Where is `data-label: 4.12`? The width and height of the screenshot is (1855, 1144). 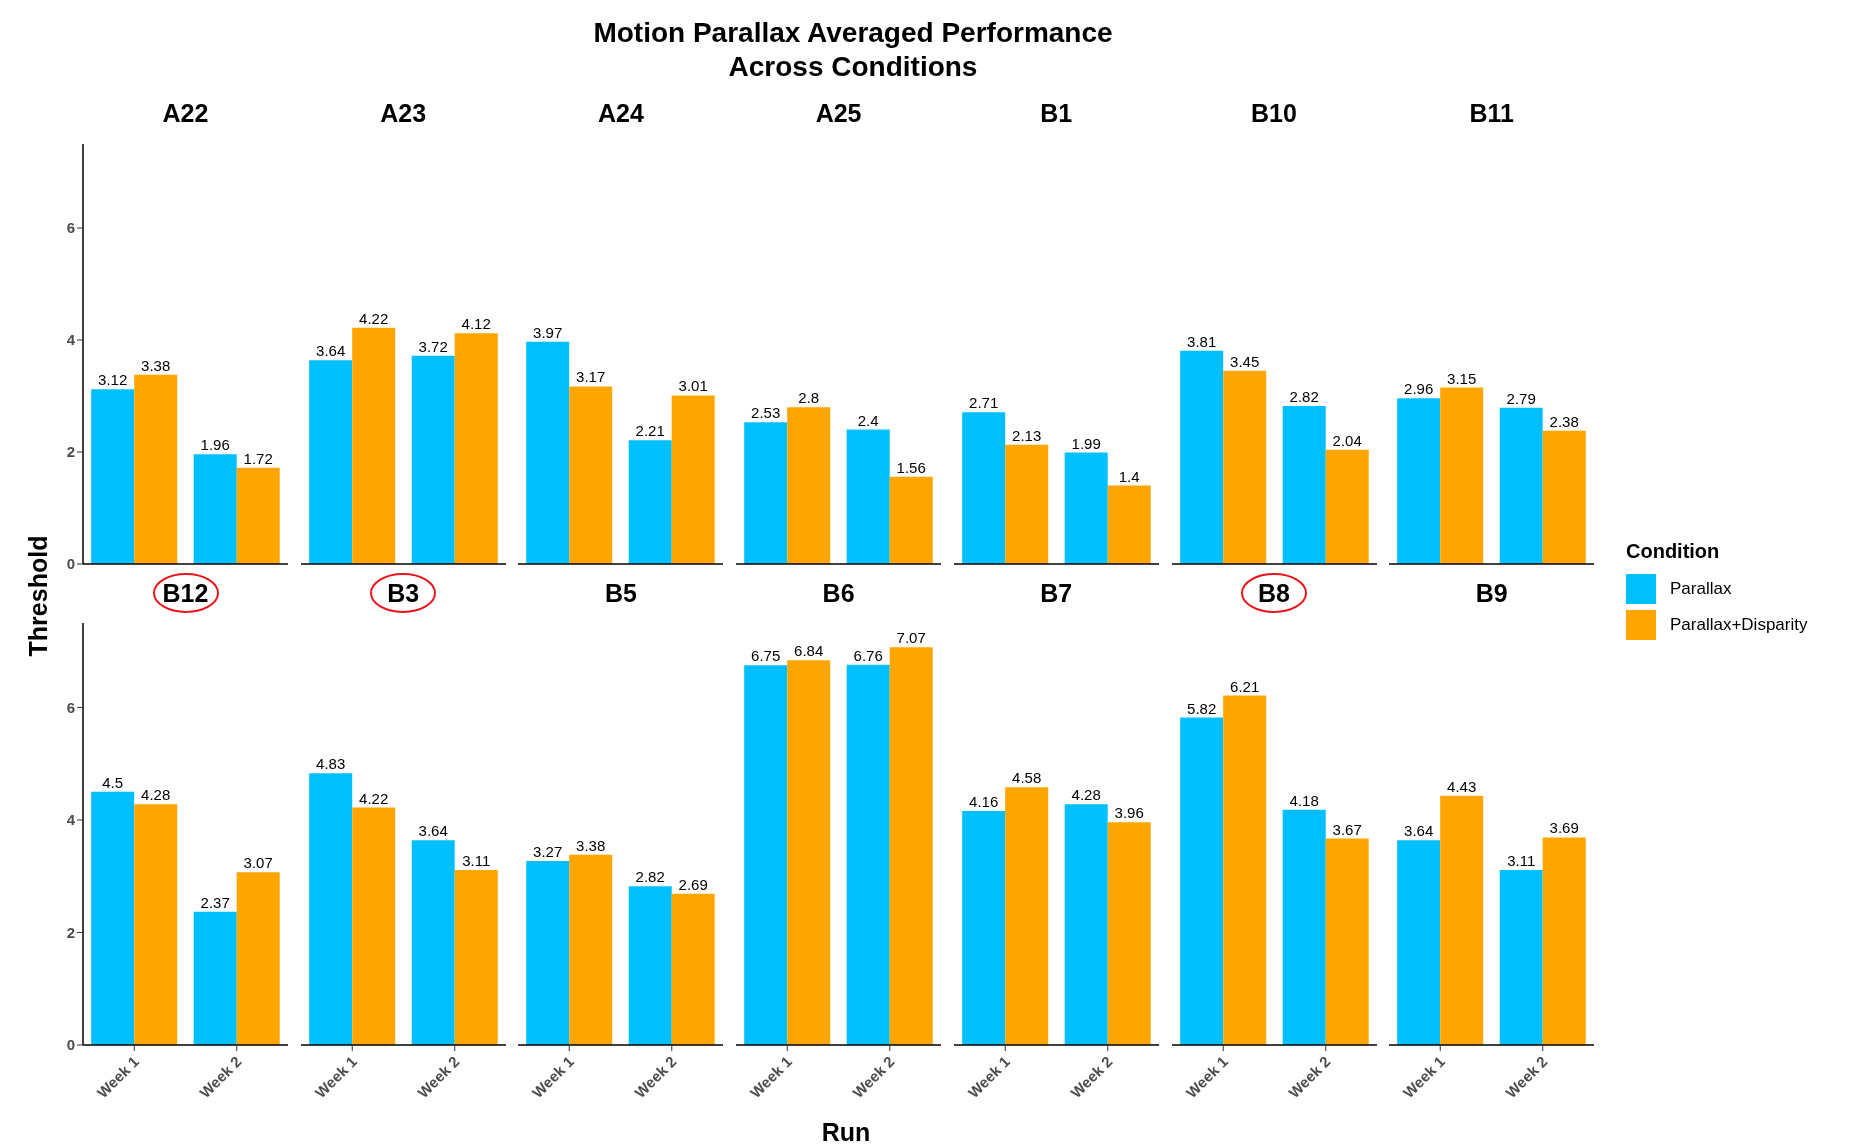
data-label: 4.12 is located at coordinates (476, 324).